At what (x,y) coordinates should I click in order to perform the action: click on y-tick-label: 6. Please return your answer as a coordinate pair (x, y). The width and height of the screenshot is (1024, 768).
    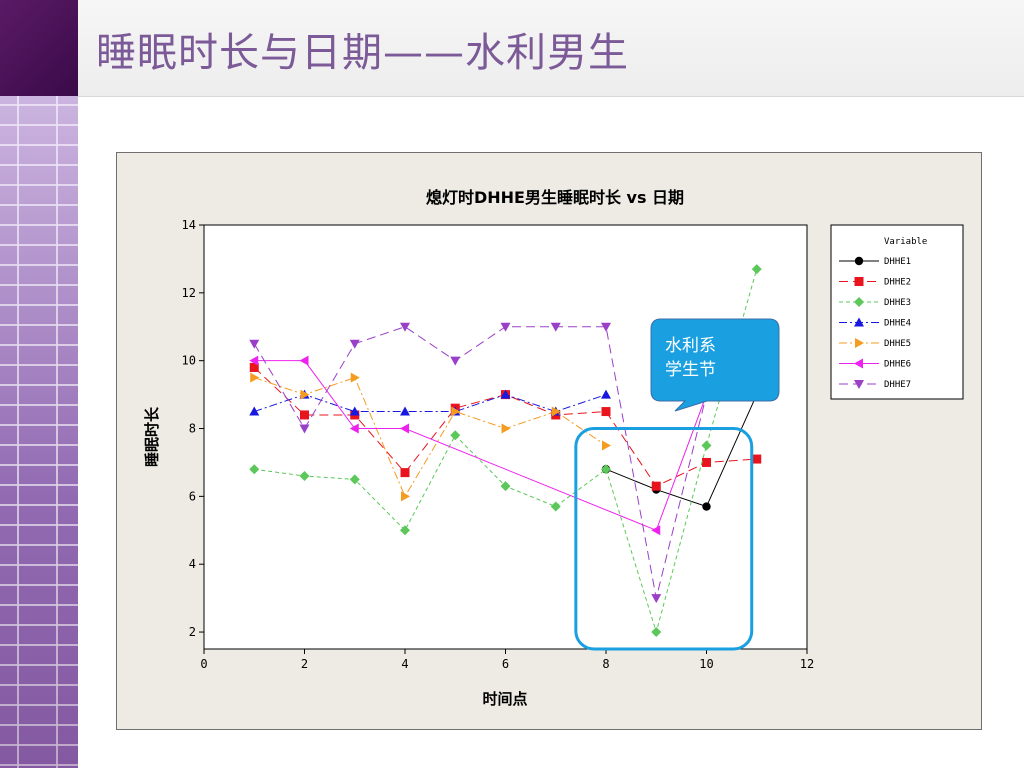
    Looking at the image, I should click on (192, 496).